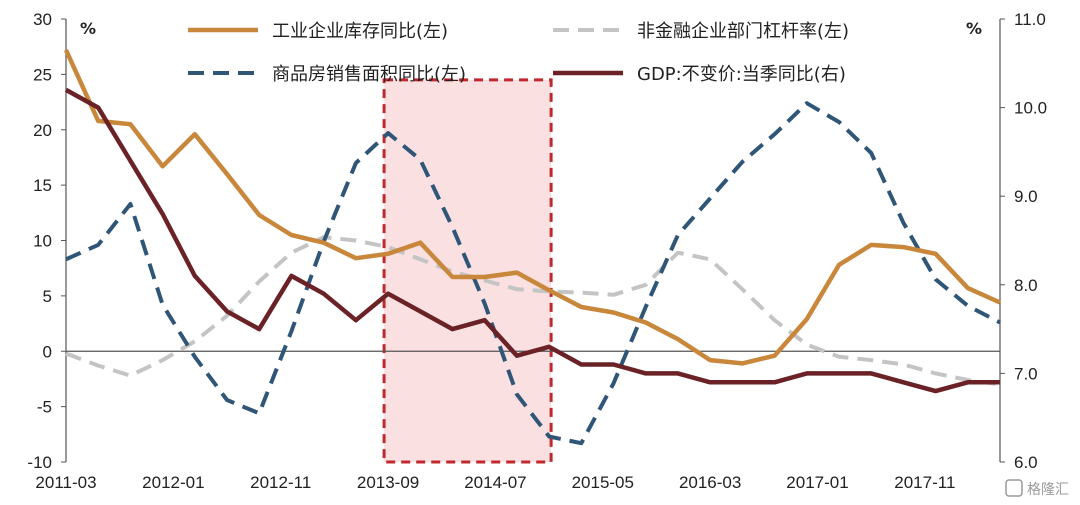 The image size is (1080, 505). Describe the element at coordinates (42, 19) in the screenshot. I see `left-tick-label: 30` at that location.